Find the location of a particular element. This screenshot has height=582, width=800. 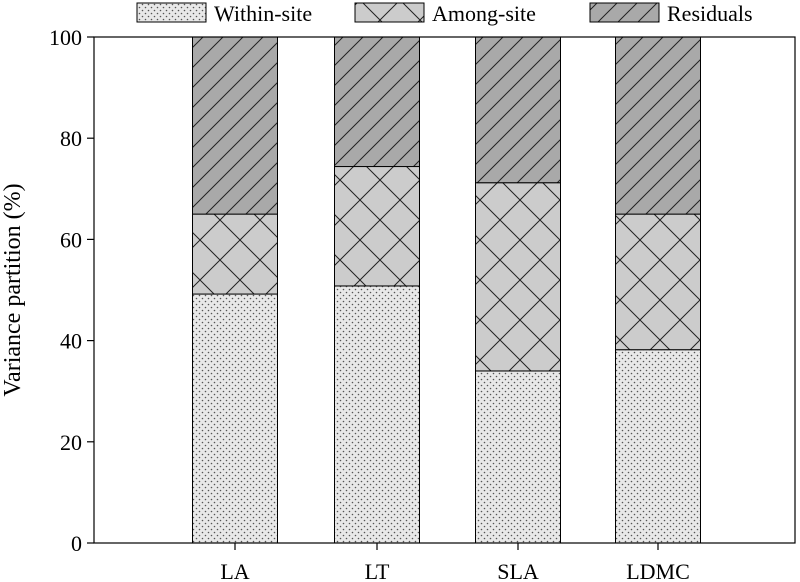

legend-swatch-residuals is located at coordinates (624, 12).